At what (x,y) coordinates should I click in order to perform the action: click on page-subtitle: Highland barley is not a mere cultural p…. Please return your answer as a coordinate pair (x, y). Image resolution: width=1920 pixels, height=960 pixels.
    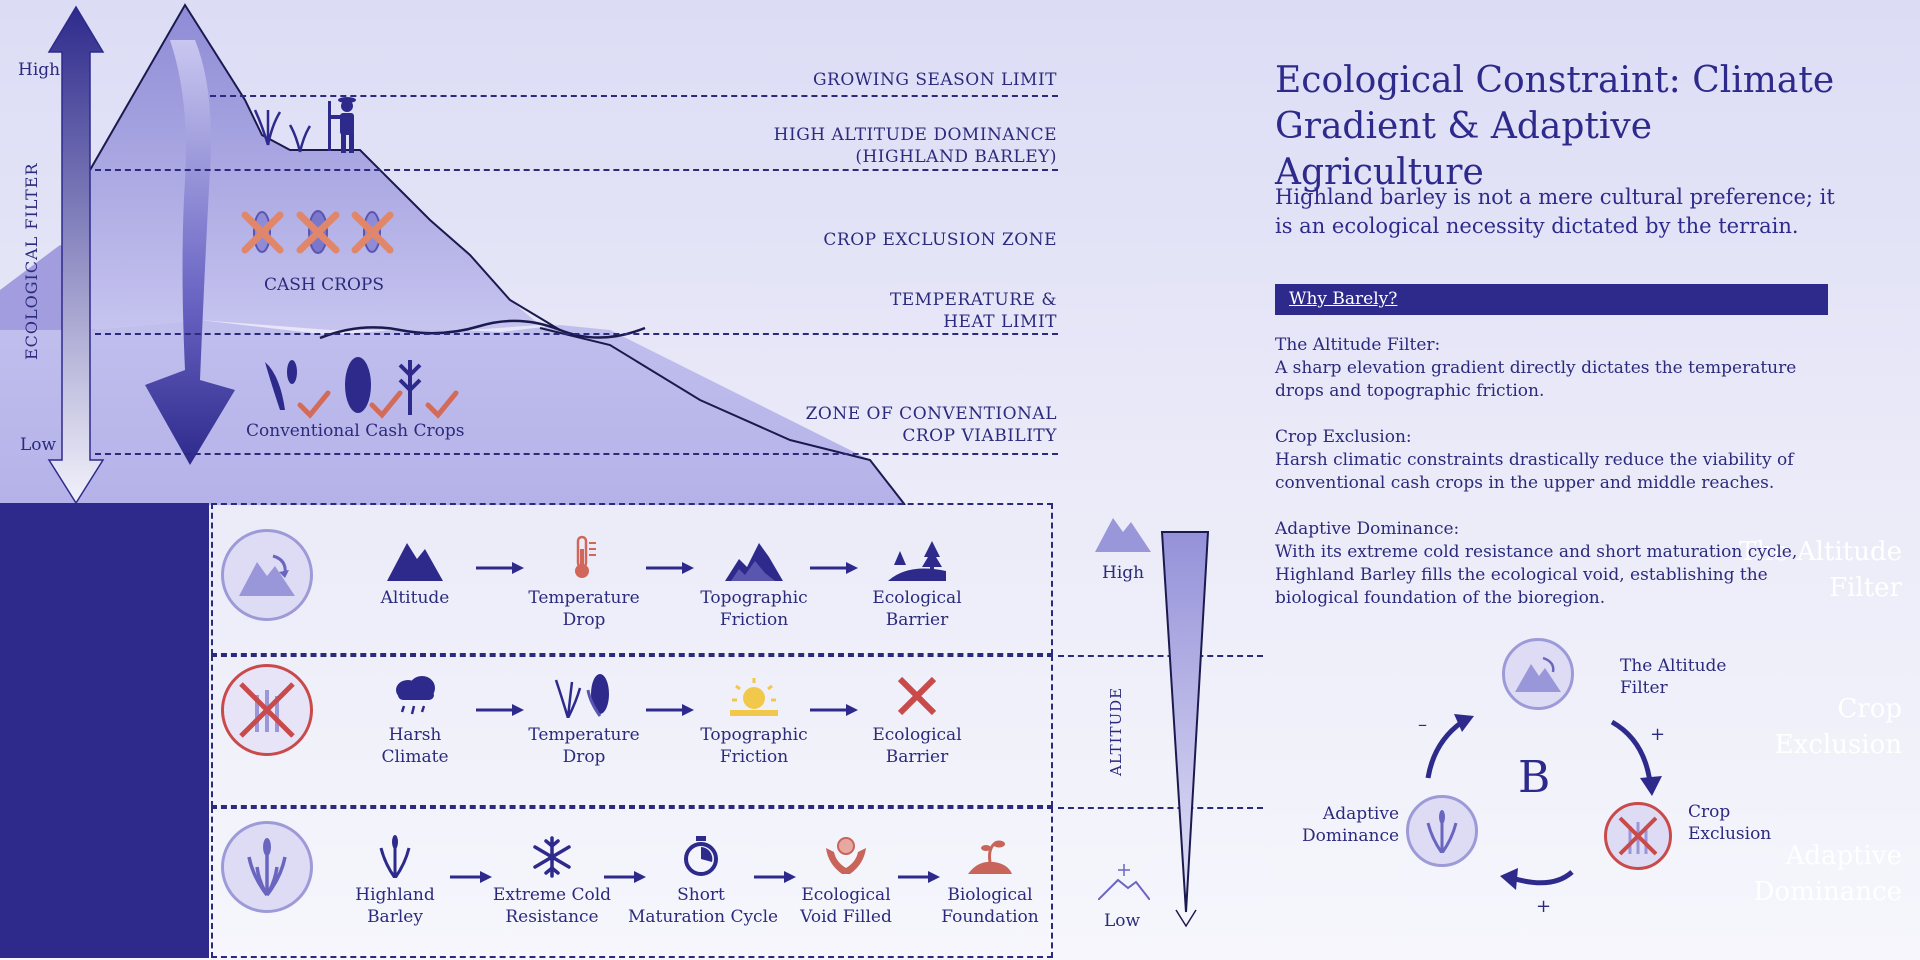
    Looking at the image, I should click on (1555, 211).